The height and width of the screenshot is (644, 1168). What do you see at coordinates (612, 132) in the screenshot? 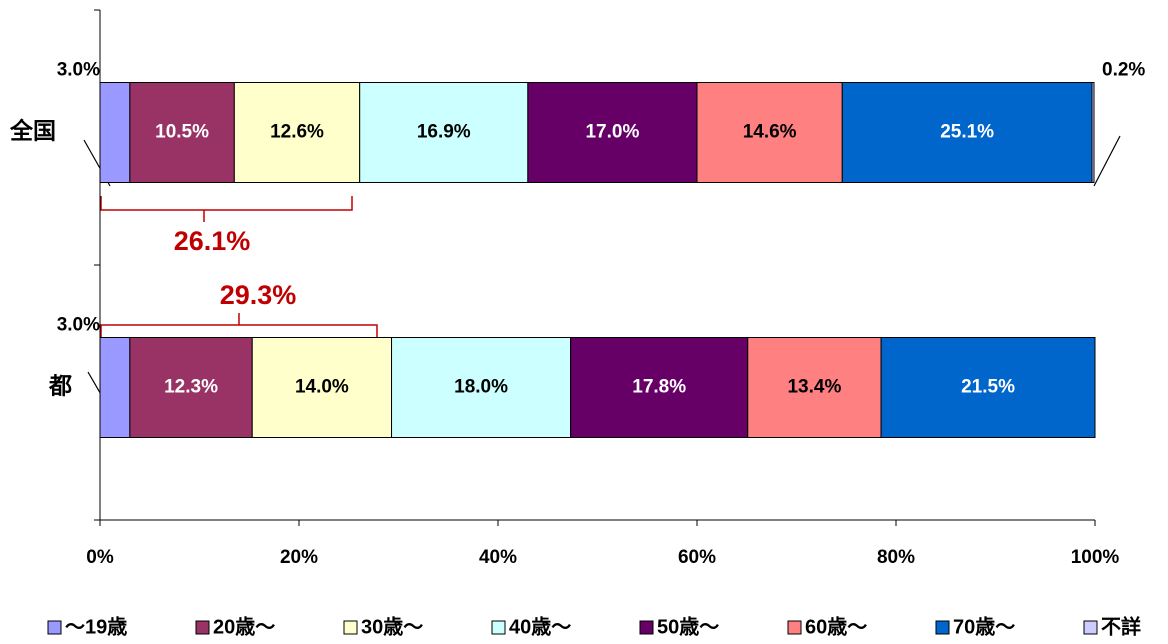
I see `value-label: 17.0%` at bounding box center [612, 132].